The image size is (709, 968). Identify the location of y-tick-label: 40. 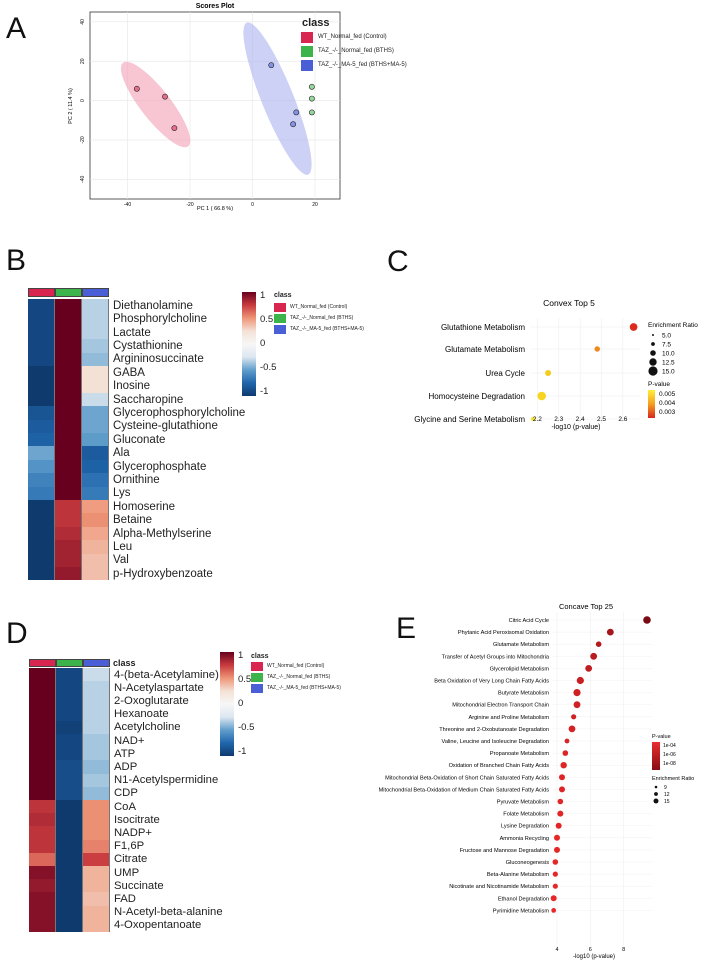
(83, 22).